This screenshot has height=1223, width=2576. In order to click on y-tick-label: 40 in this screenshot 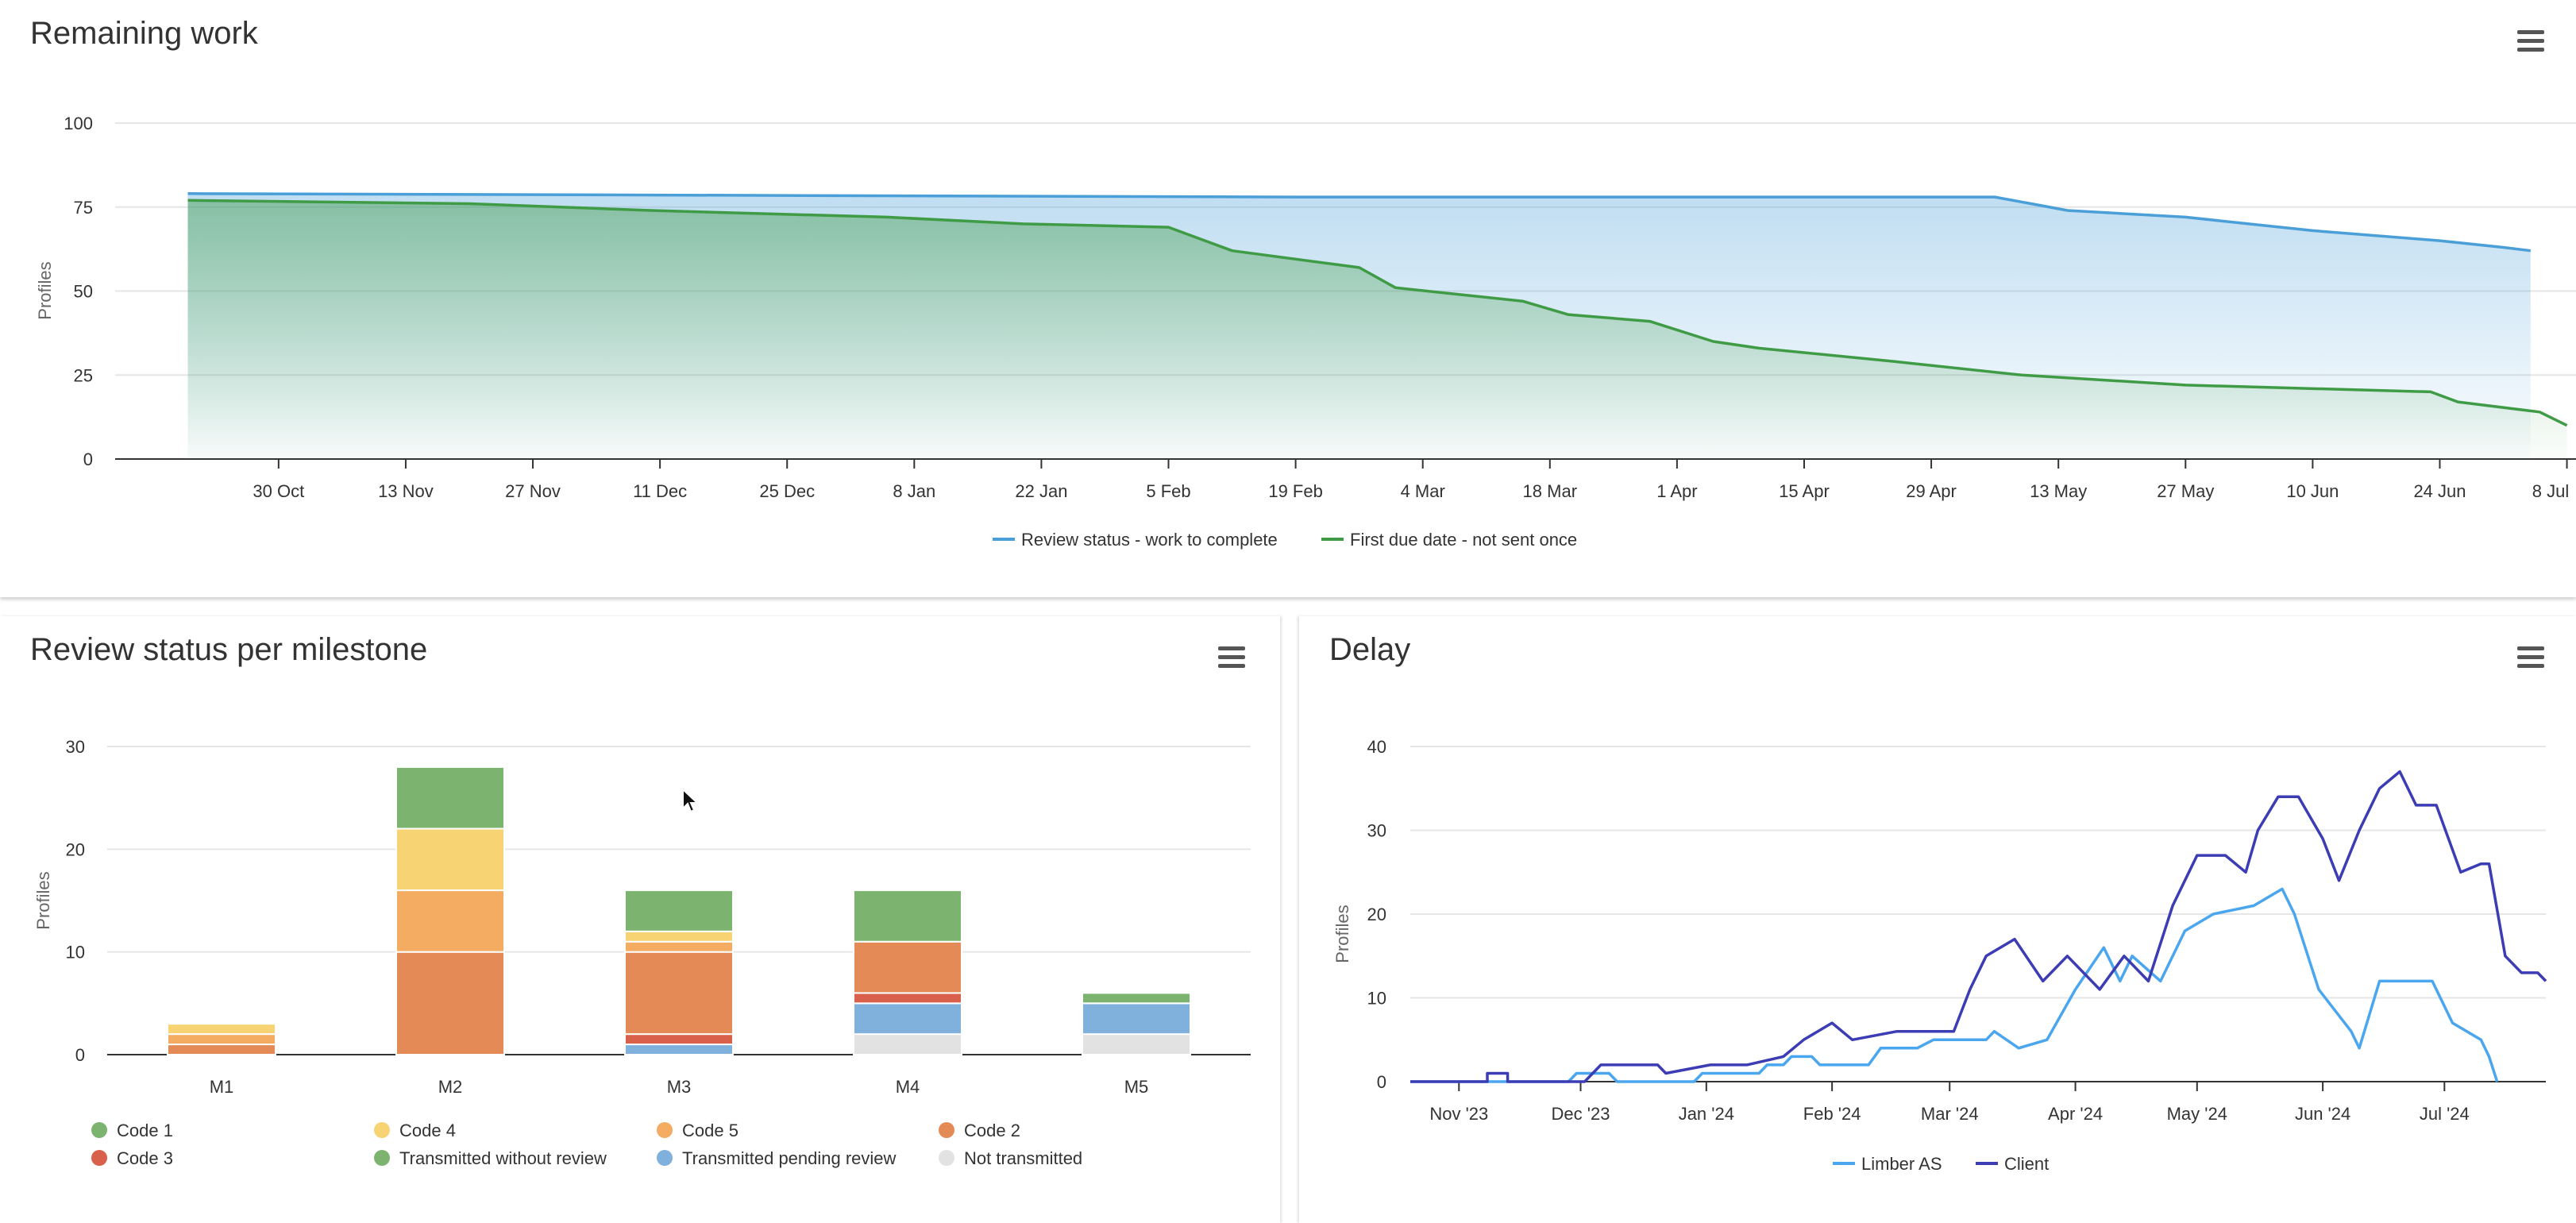, I will do `click(1376, 747)`.